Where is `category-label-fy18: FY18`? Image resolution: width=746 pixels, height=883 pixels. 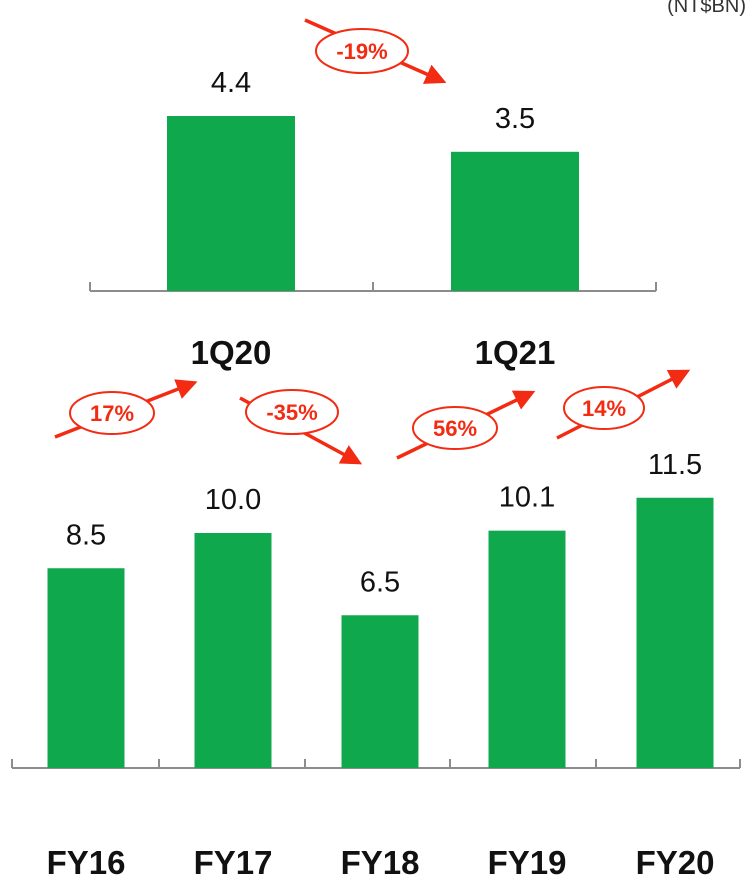 category-label-fy18: FY18 is located at coordinates (380, 862).